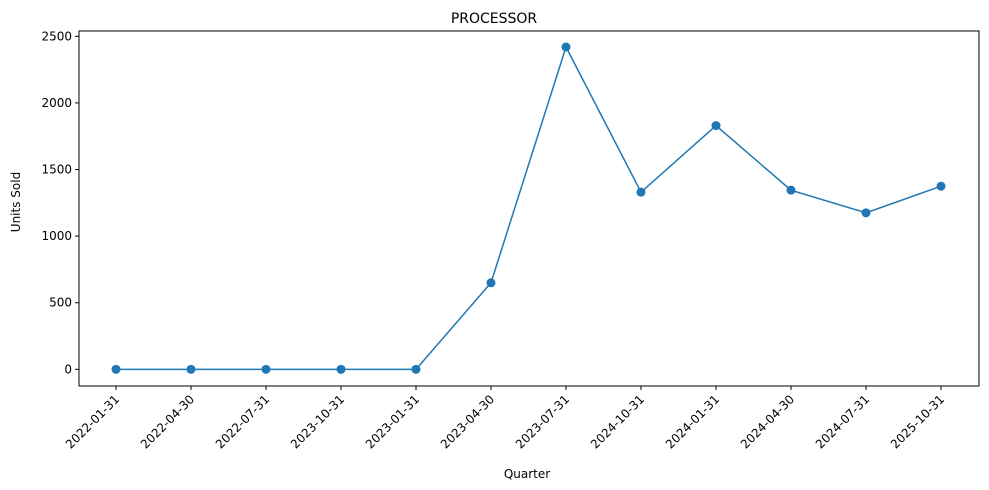 Image resolution: width=989 pixels, height=490 pixels. Describe the element at coordinates (56, 236) in the screenshot. I see `y-tick-label: 1000` at that location.